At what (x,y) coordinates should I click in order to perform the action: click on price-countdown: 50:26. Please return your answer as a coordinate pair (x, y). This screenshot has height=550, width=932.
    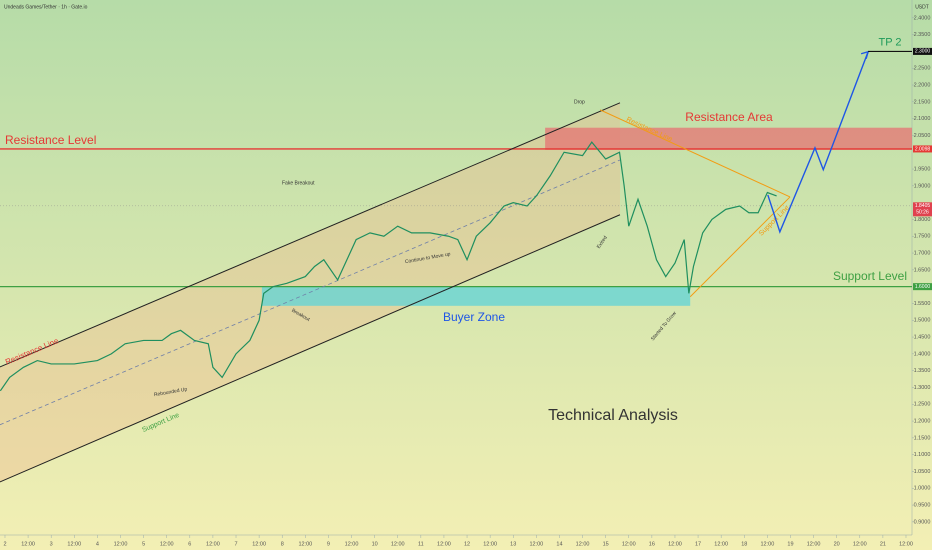
    Looking at the image, I should click on (922, 213).